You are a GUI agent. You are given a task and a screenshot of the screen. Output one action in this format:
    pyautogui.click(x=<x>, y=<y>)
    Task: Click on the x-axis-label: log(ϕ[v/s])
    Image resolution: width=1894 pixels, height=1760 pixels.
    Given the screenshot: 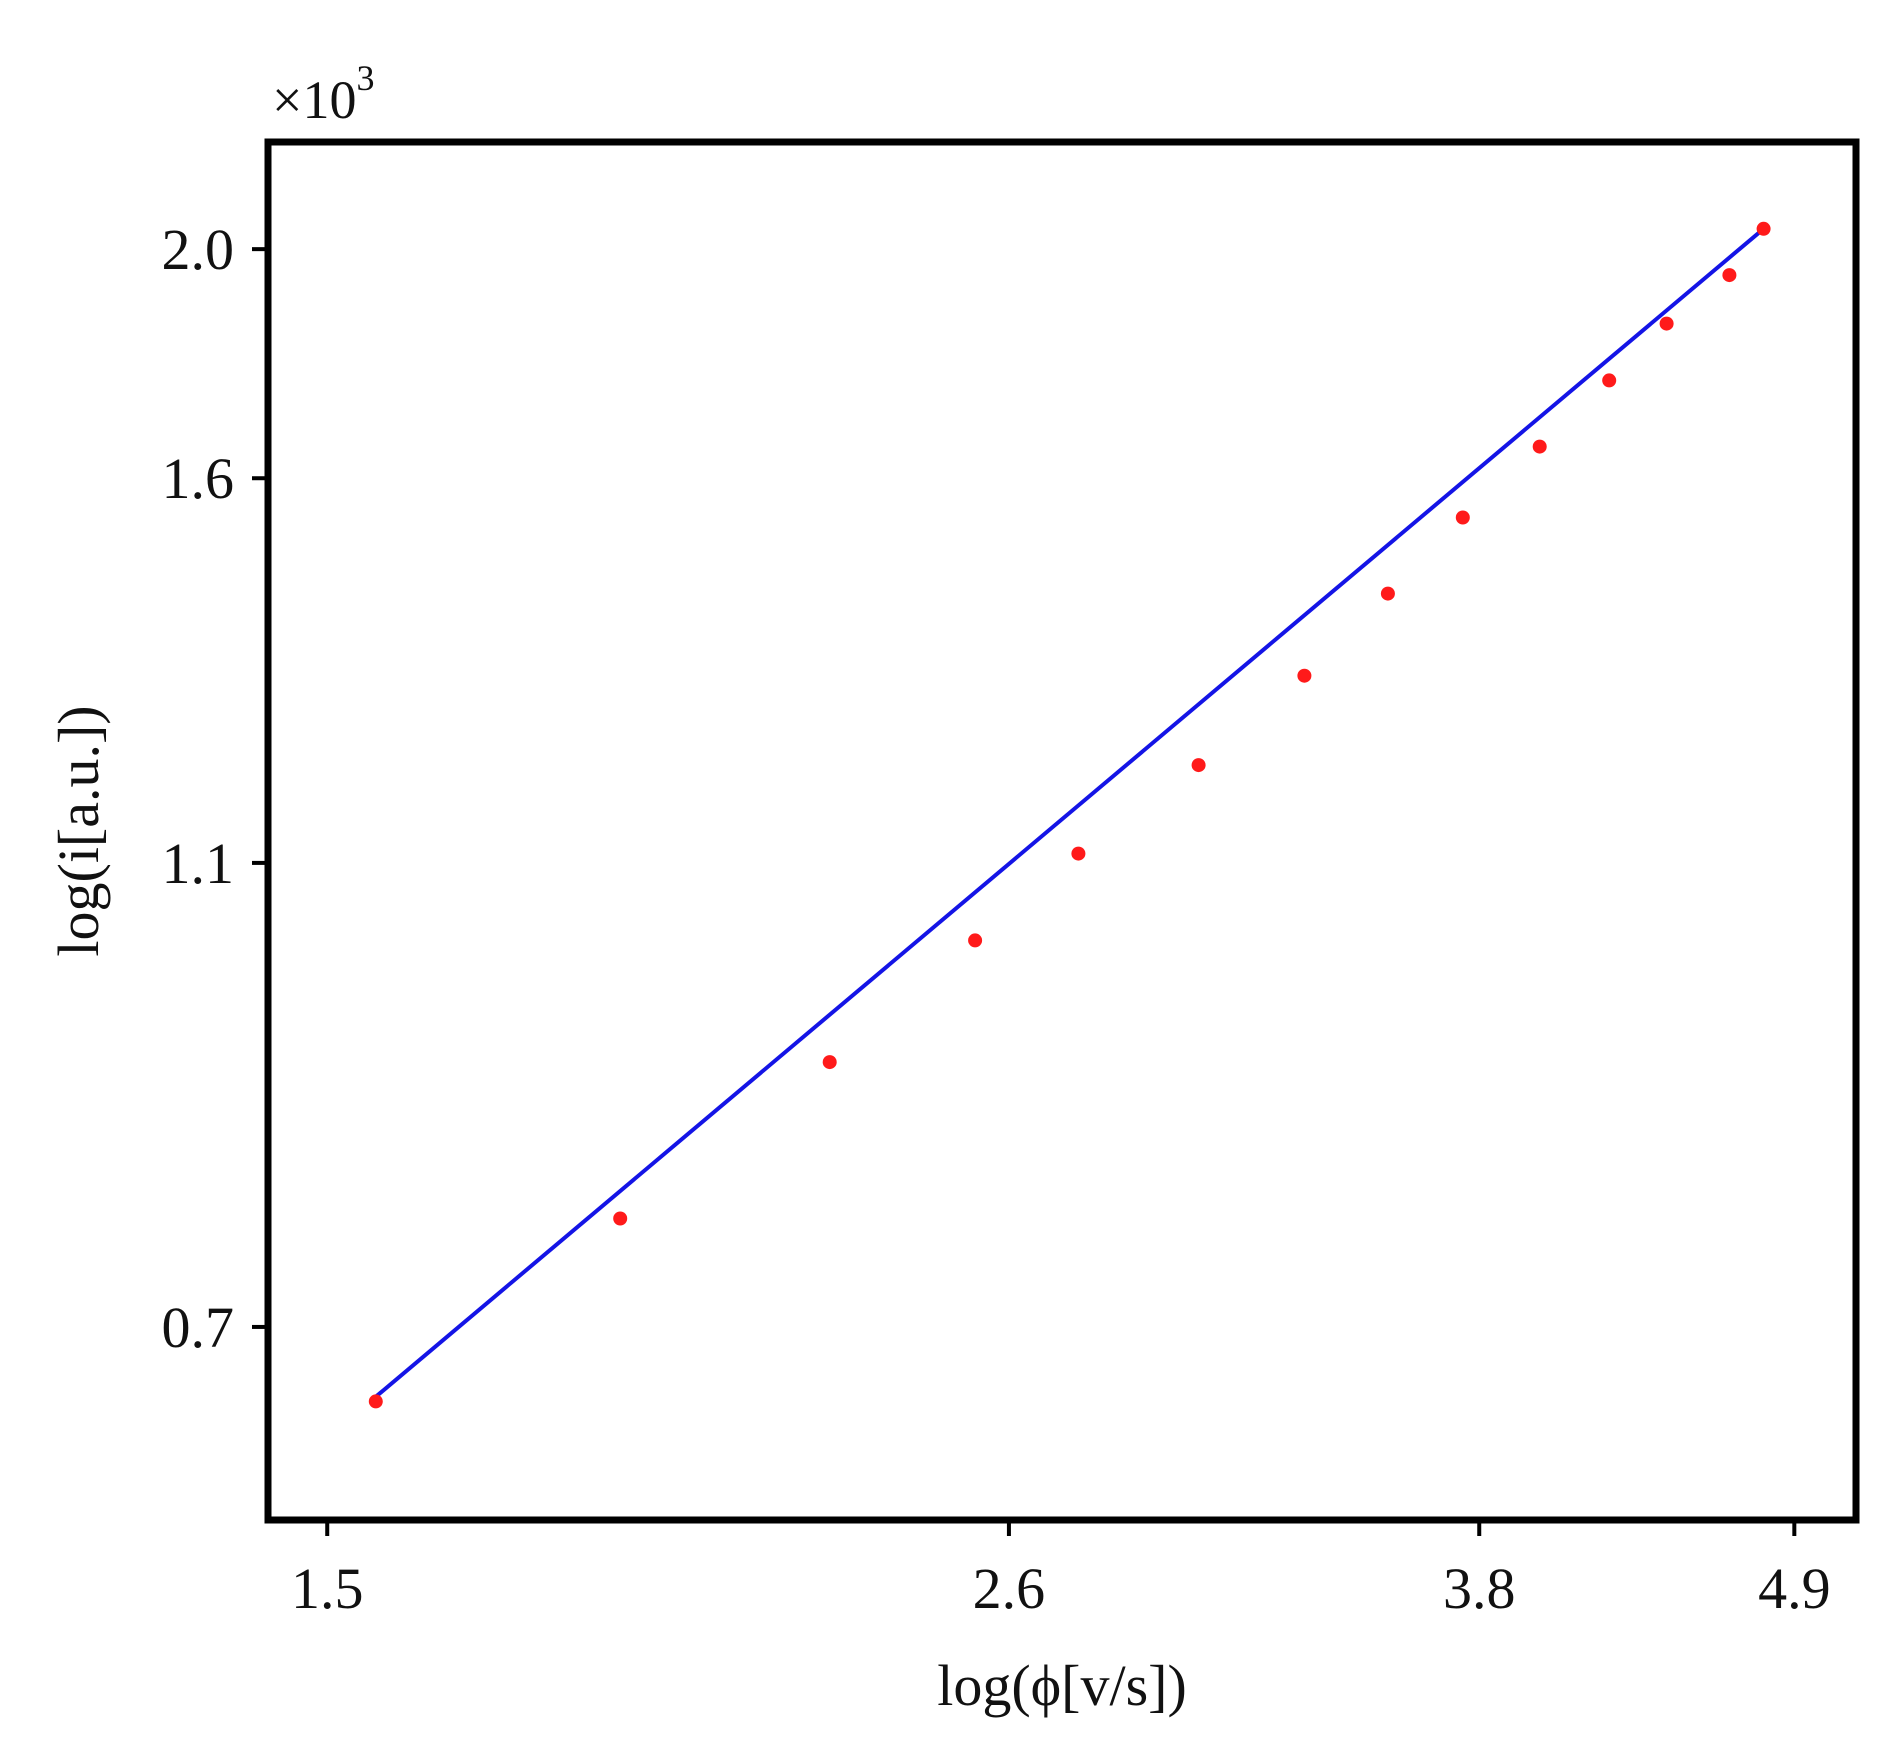 What is the action you would take?
    pyautogui.click(x=1062, y=1685)
    